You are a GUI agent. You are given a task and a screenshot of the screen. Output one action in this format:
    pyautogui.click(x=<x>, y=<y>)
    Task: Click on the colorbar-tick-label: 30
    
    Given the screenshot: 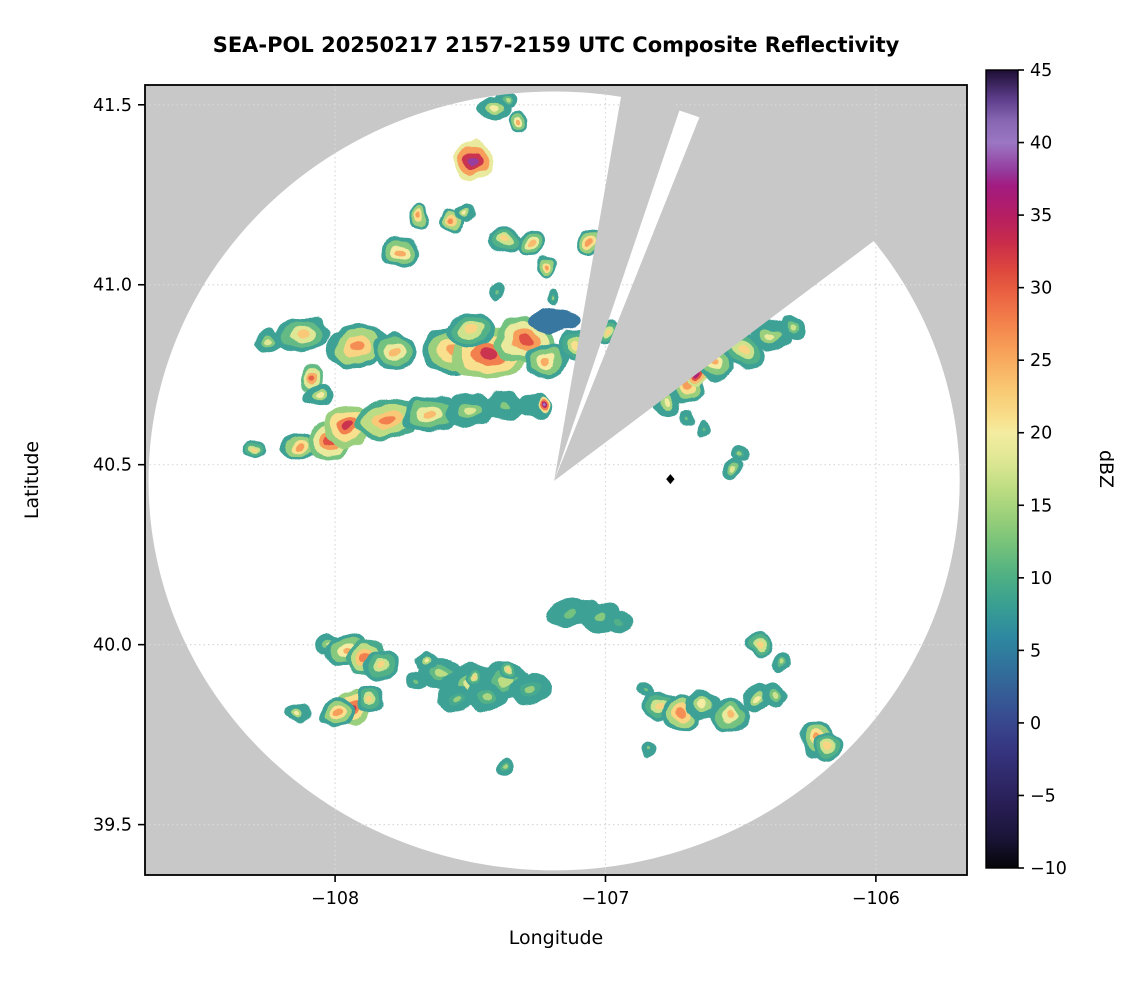 What is the action you would take?
    pyautogui.click(x=1041, y=289)
    